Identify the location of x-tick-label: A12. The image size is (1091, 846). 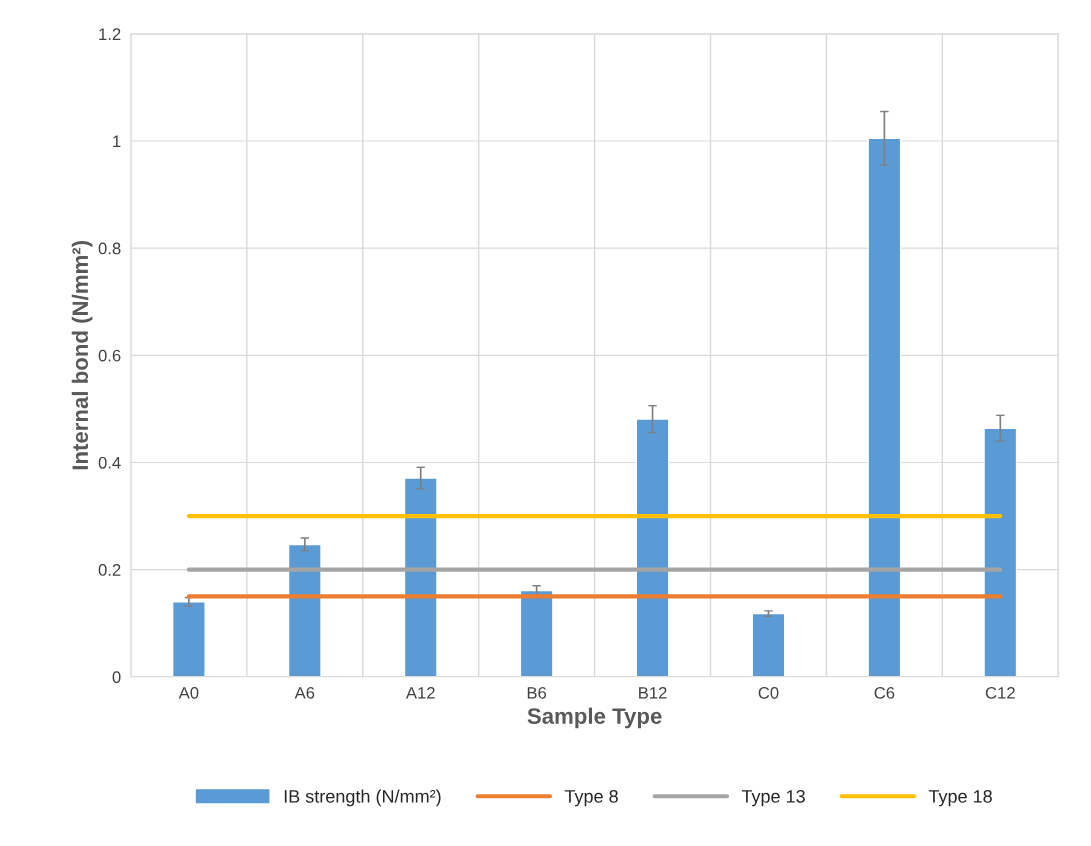
(420, 692).